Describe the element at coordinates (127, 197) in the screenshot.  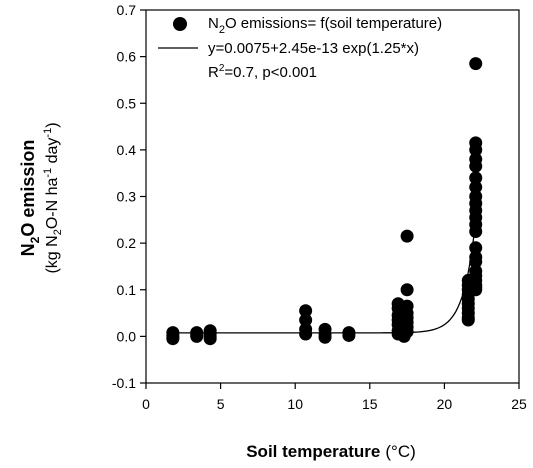
I see `y-tick-label: 0.3` at that location.